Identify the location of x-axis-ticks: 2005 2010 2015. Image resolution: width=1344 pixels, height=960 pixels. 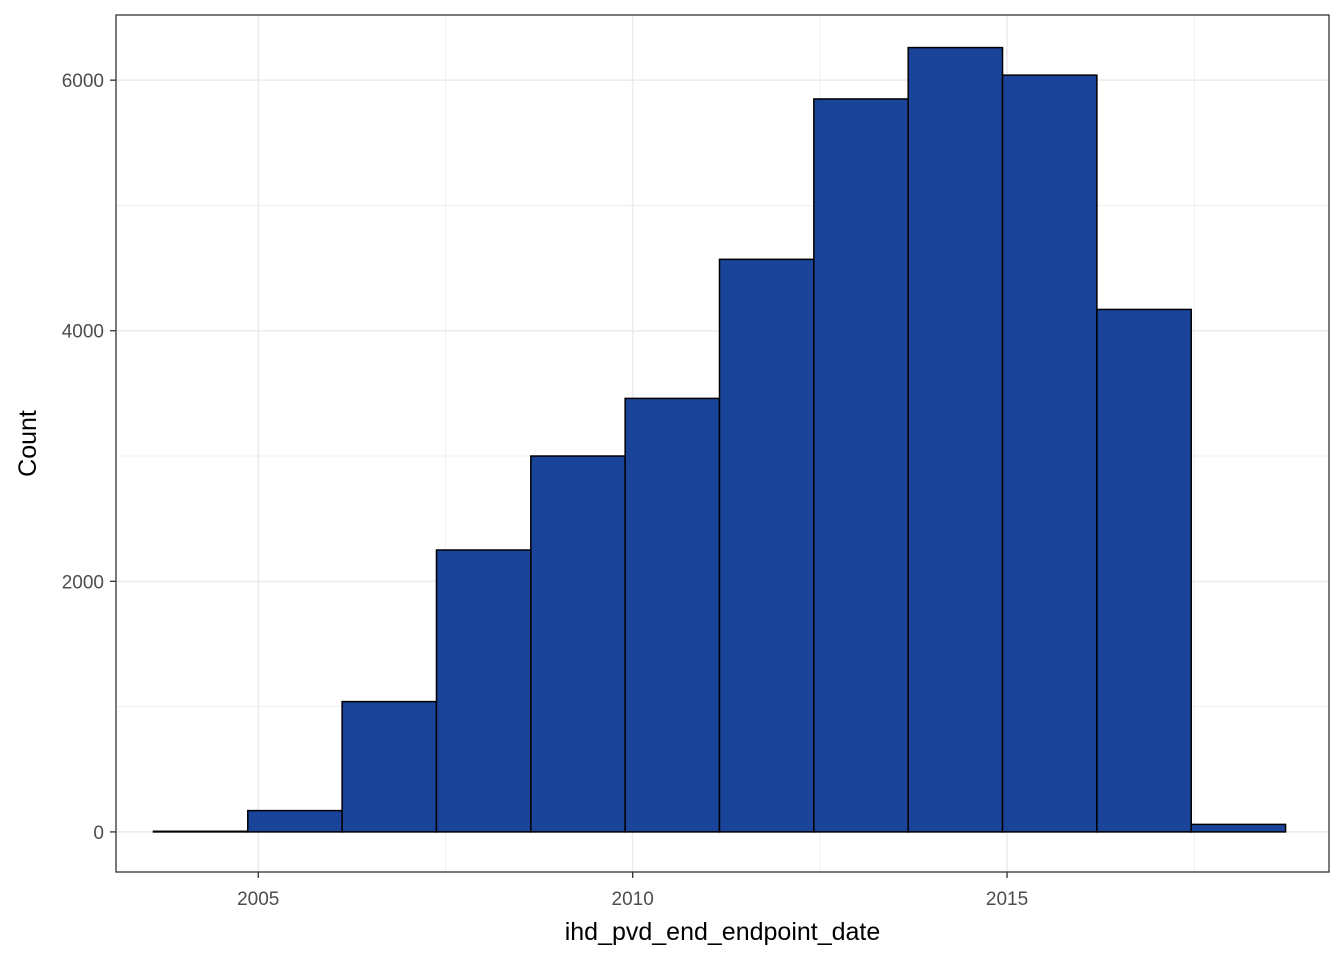
(632, 891).